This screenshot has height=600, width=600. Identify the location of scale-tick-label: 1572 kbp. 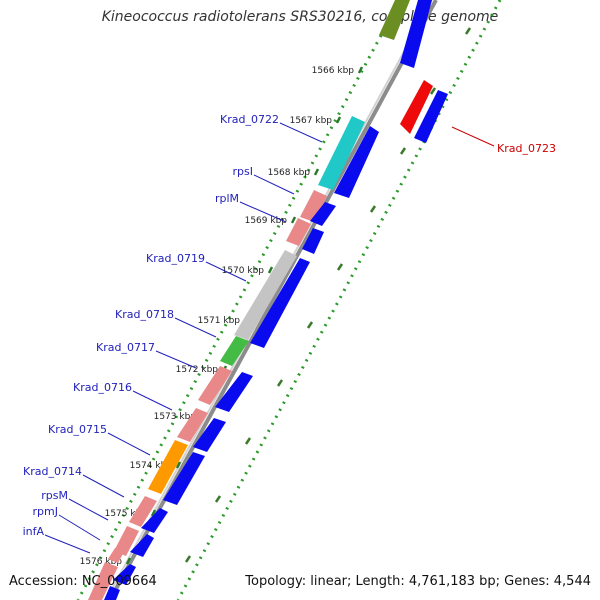
(197, 370).